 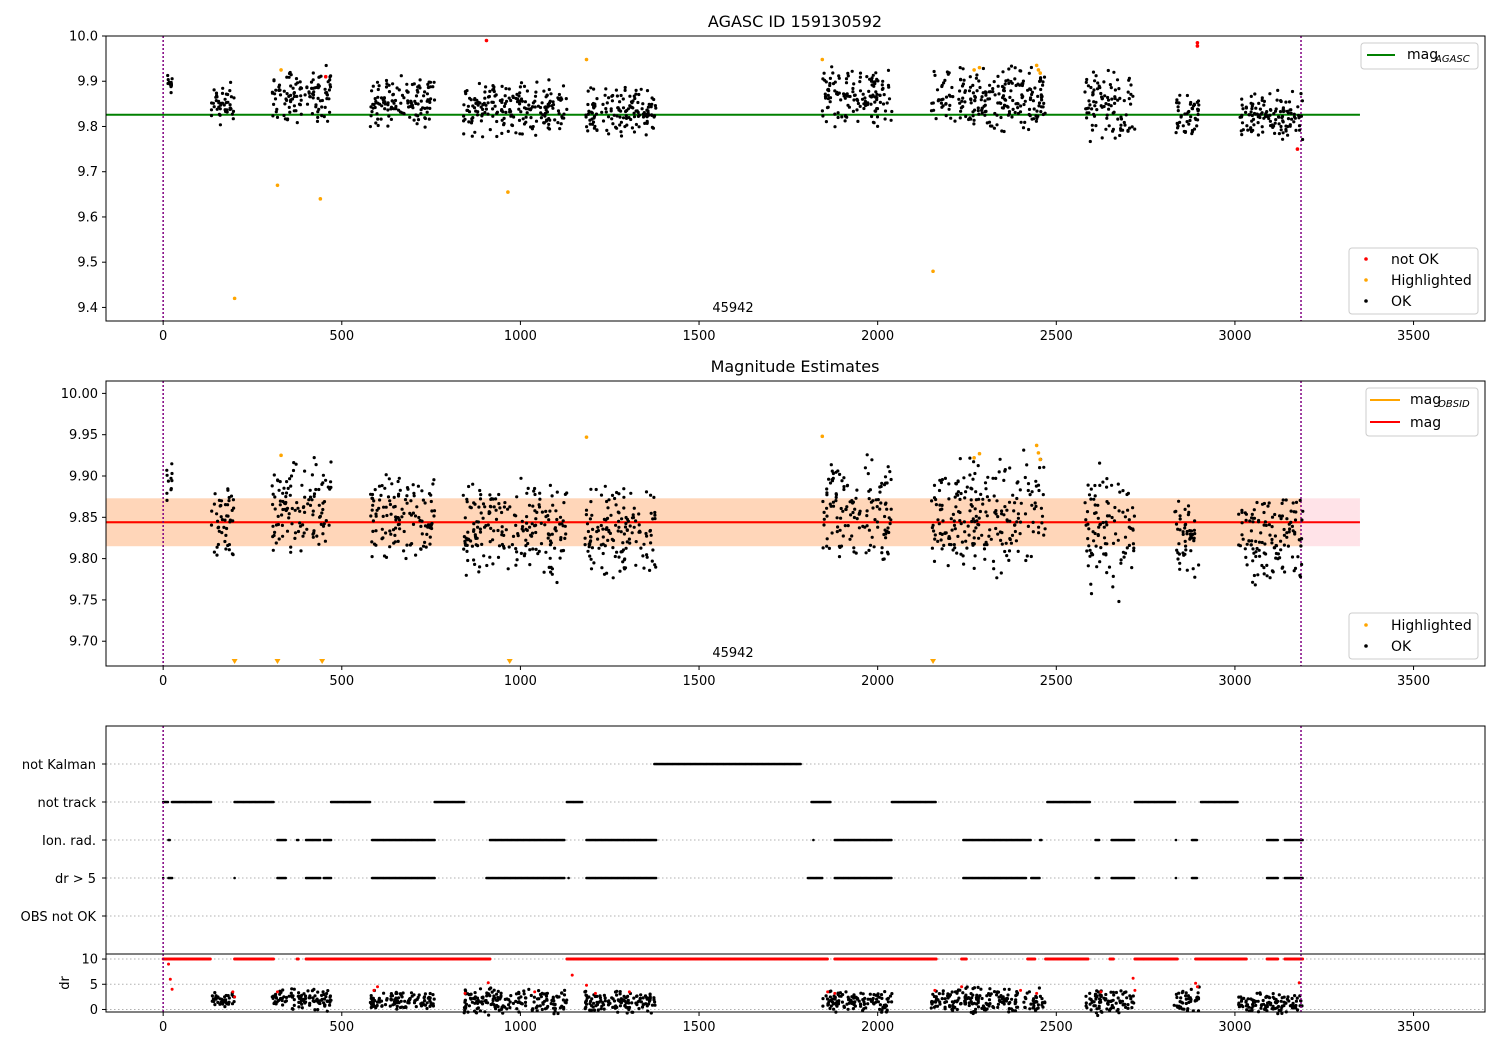 What do you see at coordinates (83, 518) in the screenshot?
I see `y-tick-label: 9.85` at bounding box center [83, 518].